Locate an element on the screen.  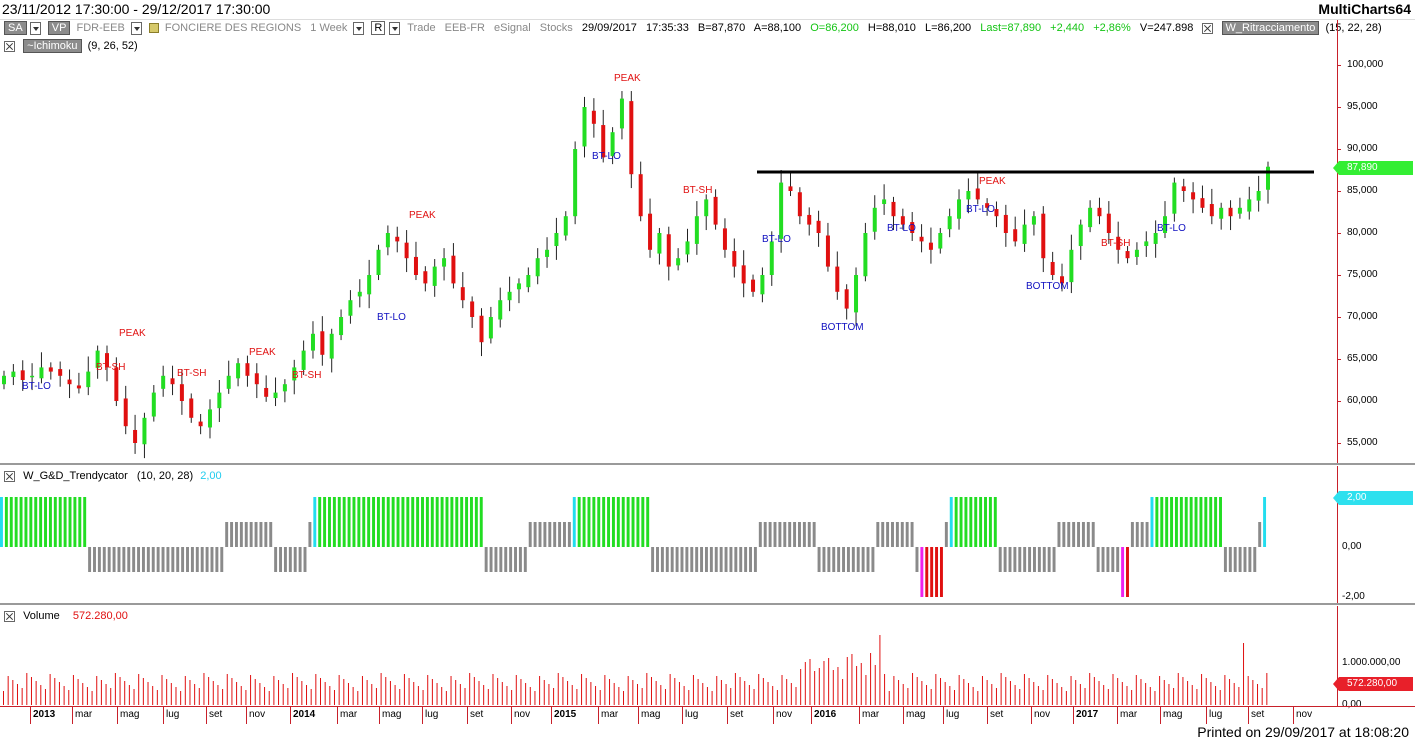
close-trendycator-icon is located at coordinates (9, 476).